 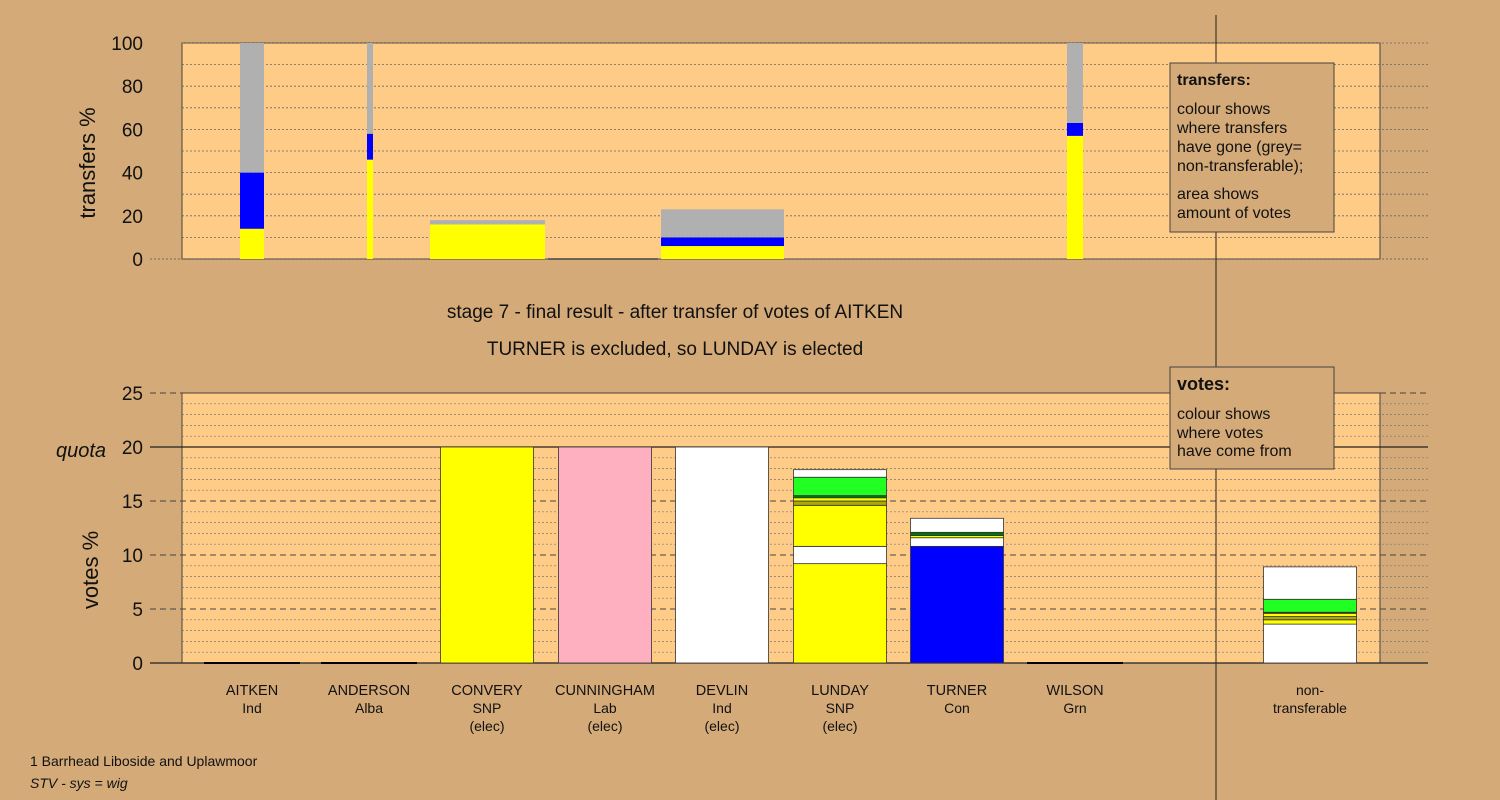 What do you see at coordinates (957, 691) in the screenshot?
I see `candidate-name: TURNER` at bounding box center [957, 691].